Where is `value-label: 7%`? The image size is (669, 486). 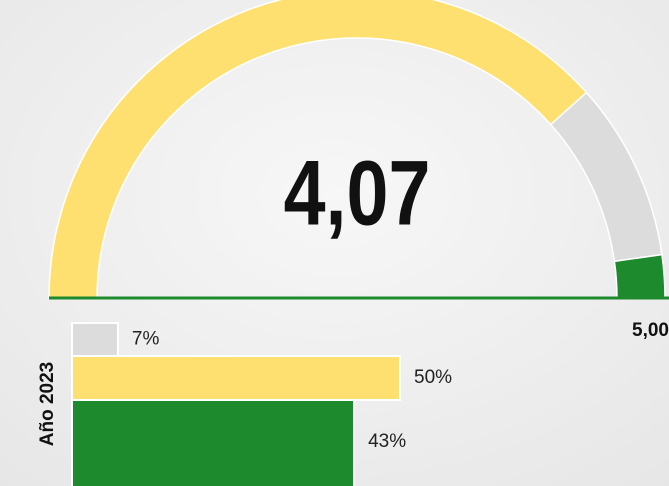 value-label: 7% is located at coordinates (146, 339).